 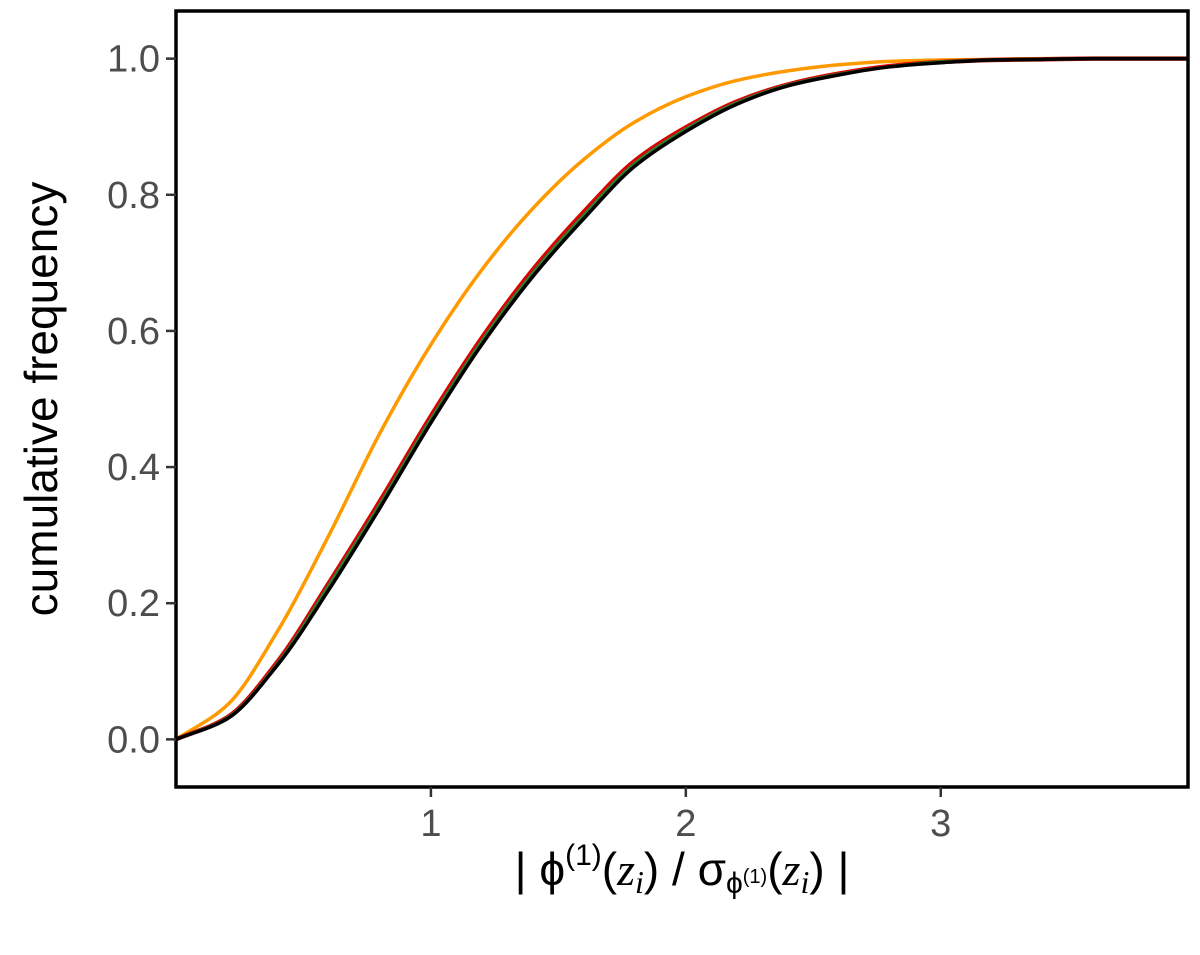 I want to click on y-tick-label: 0.6, so click(x=133, y=332).